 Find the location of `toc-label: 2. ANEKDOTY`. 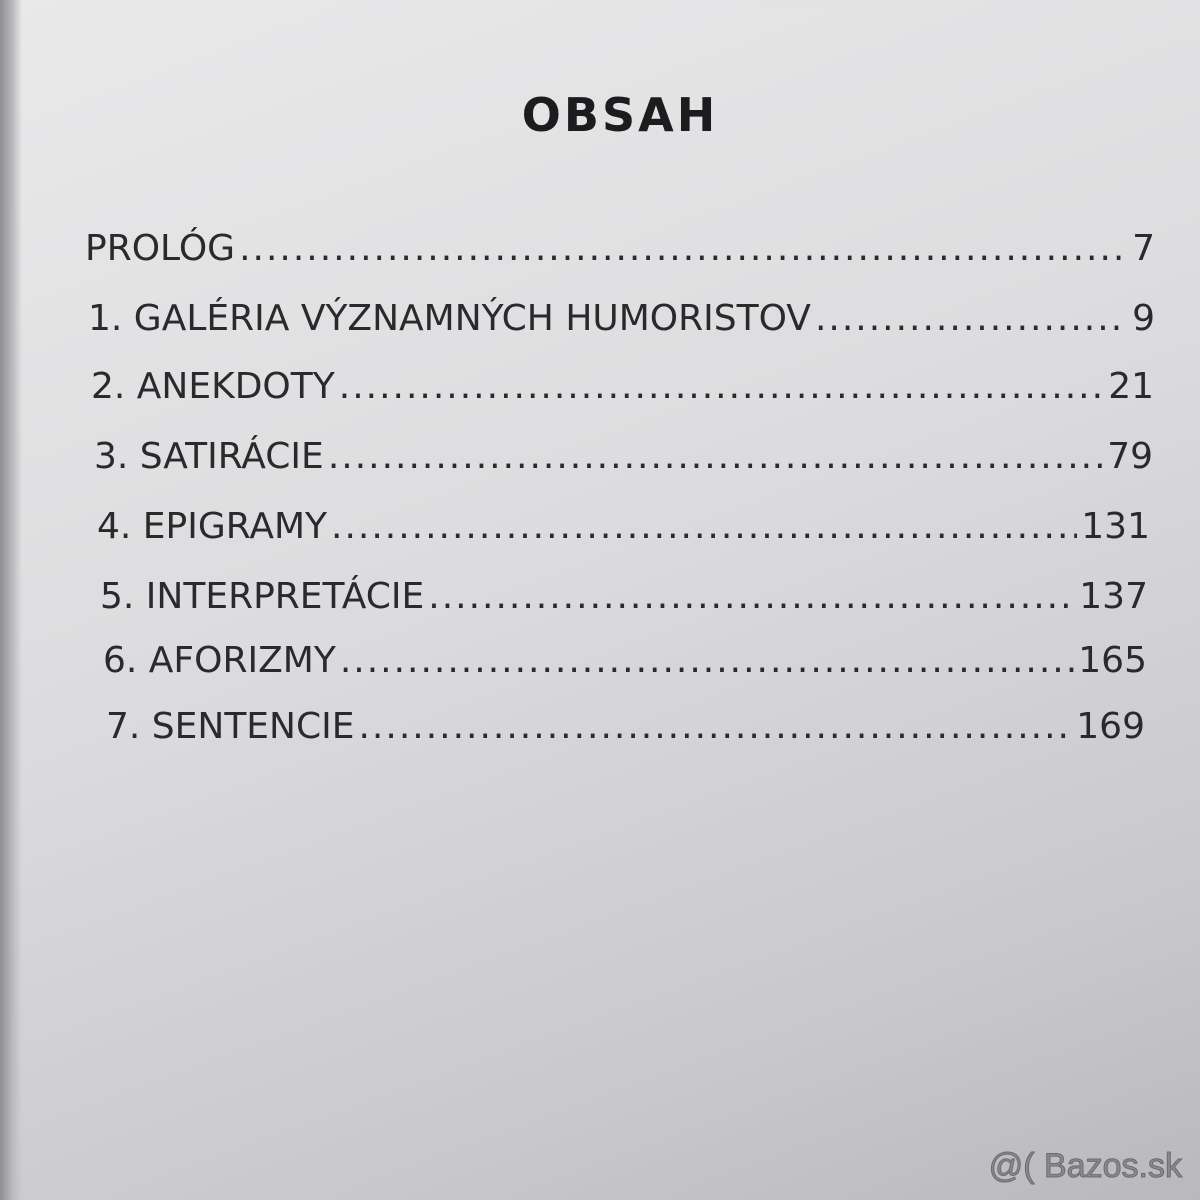

toc-label: 2. ANEKDOTY is located at coordinates (213, 386).